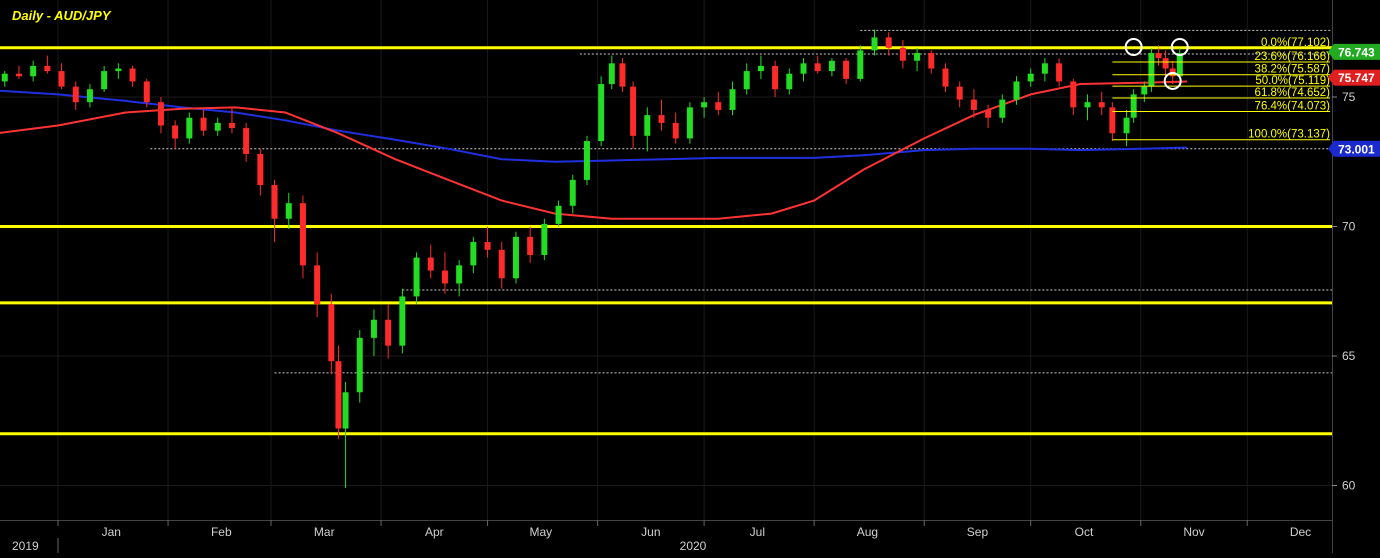  I want to click on y-tick-label: 65, so click(1349, 356).